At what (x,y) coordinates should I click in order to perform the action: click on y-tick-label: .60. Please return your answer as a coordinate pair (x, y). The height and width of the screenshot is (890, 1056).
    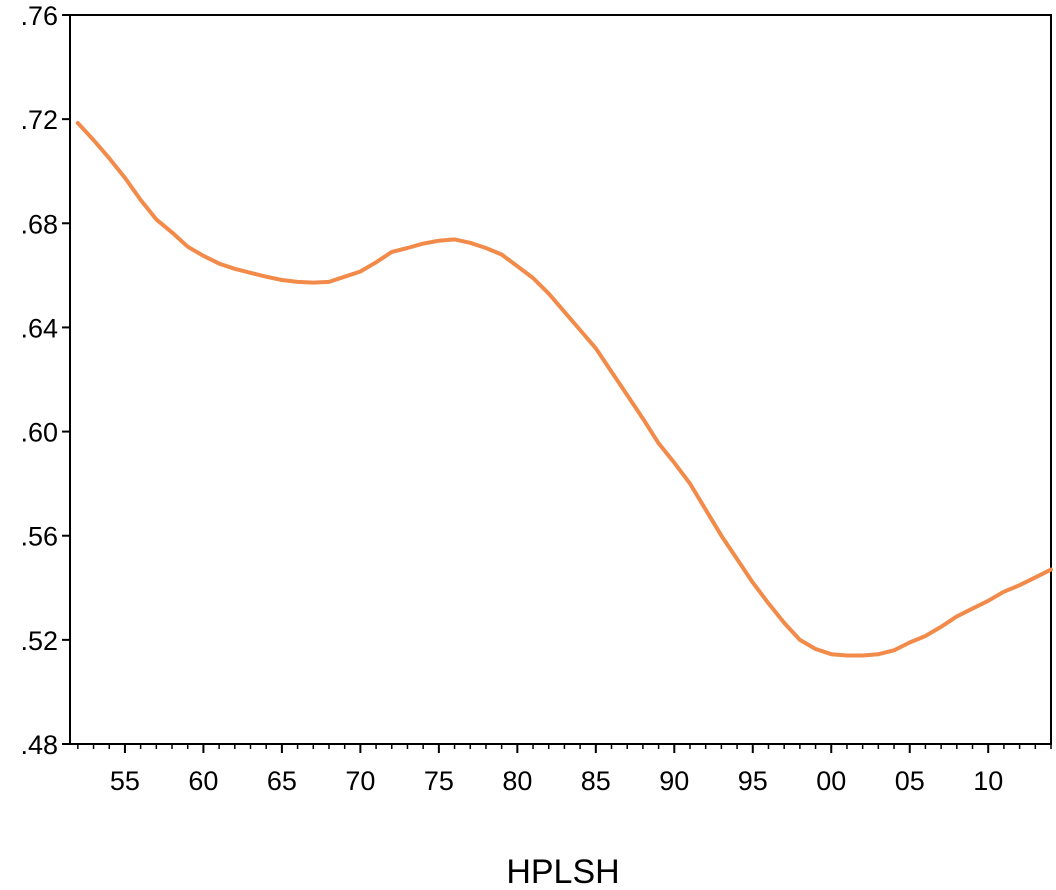
    Looking at the image, I should click on (39, 433).